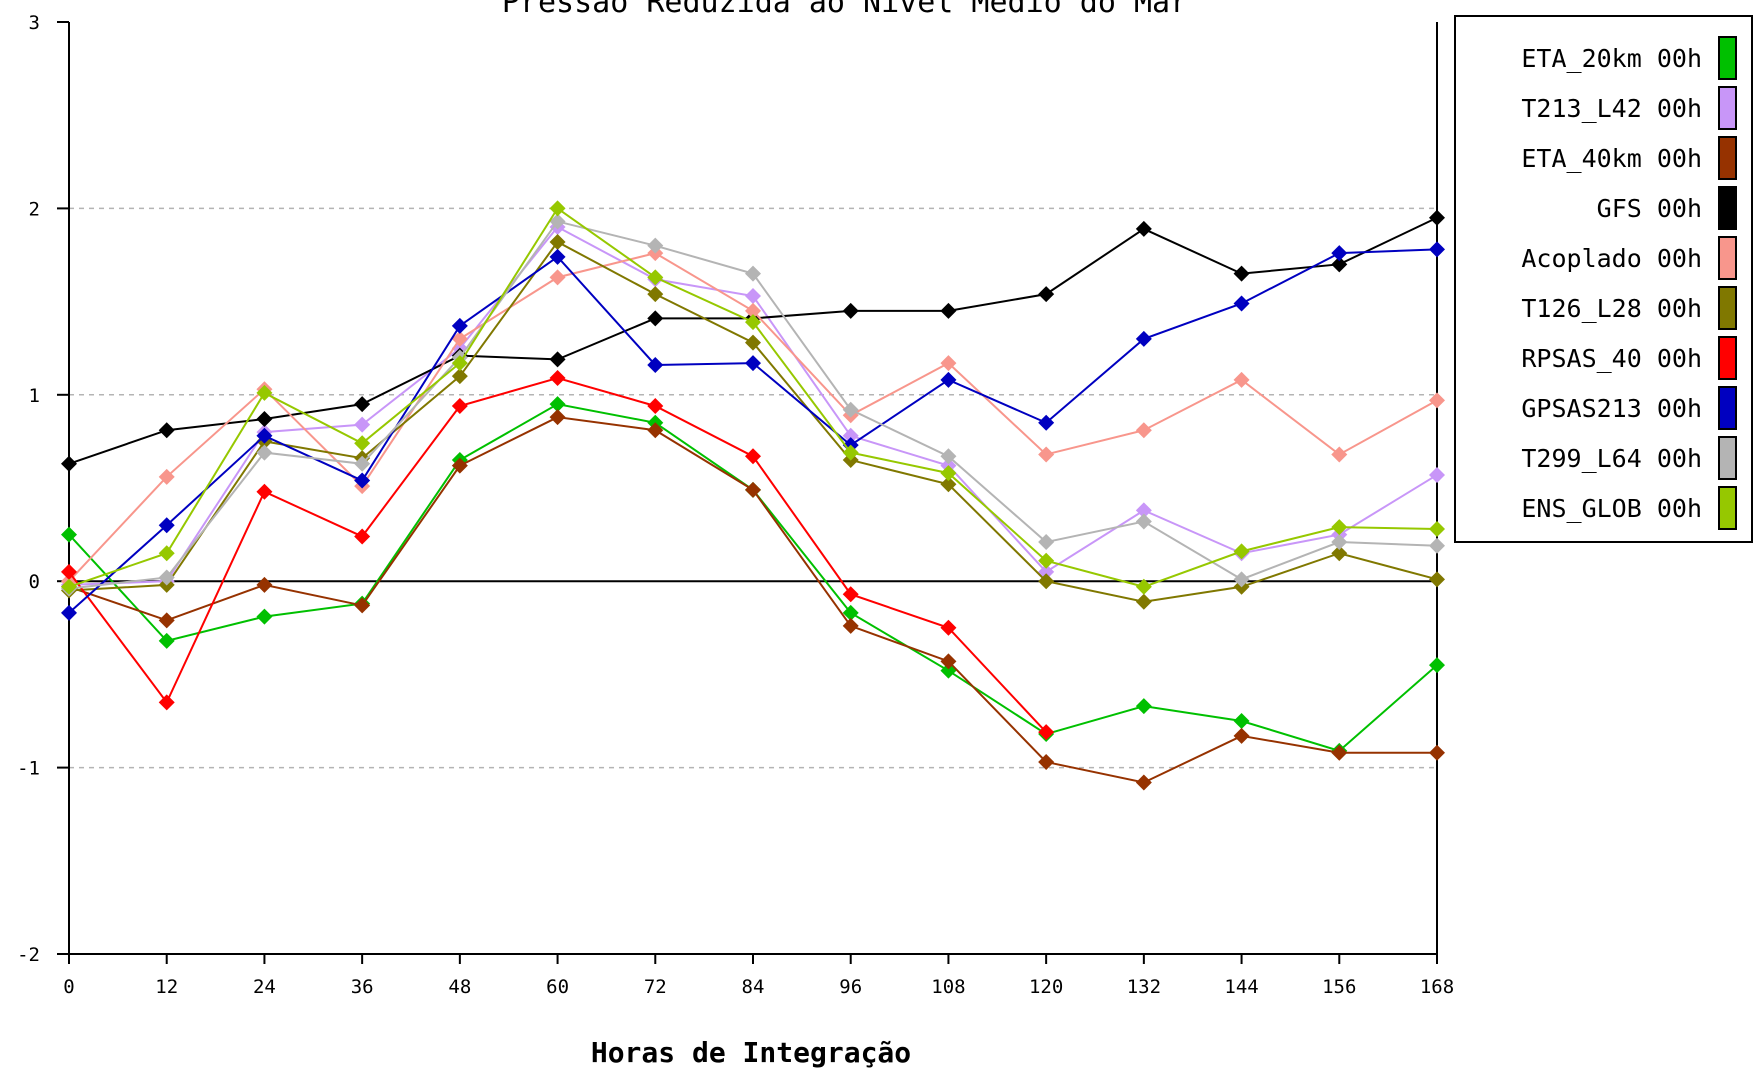 The height and width of the screenshot is (1071, 1754). I want to click on x-tick-label: 120, so click(1046, 987).